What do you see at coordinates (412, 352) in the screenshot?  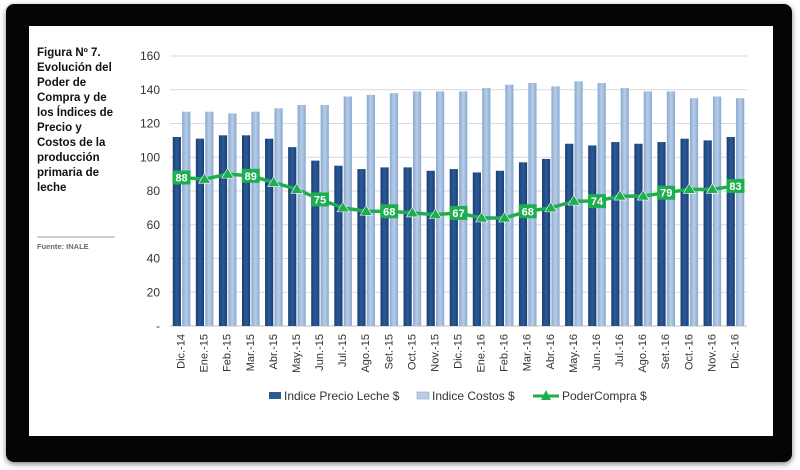 I see `x-tick-label: Oct.-15` at bounding box center [412, 352].